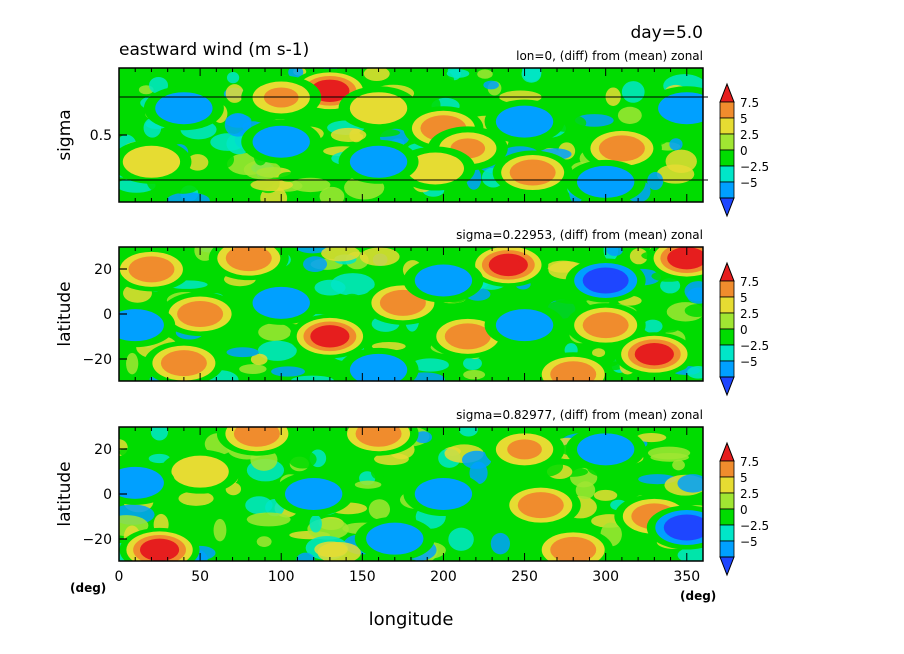 The width and height of the screenshot is (904, 654). Describe the element at coordinates (749, 362) in the screenshot. I see `panel-1-colorbar-label: −5` at that location.